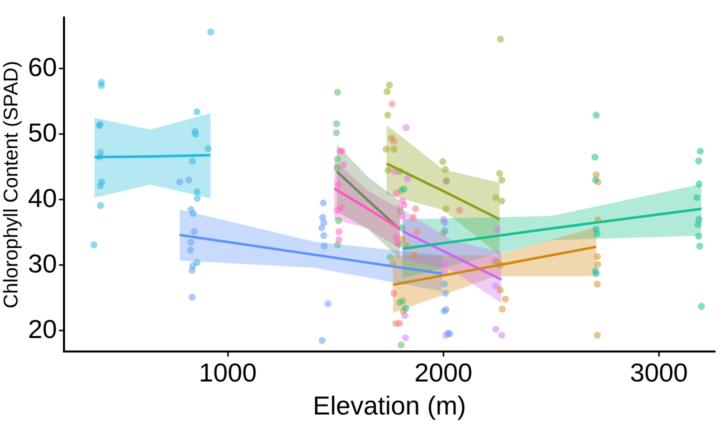  Describe the element at coordinates (42, 132) in the screenshot. I see `y-tick-label: 50` at that location.